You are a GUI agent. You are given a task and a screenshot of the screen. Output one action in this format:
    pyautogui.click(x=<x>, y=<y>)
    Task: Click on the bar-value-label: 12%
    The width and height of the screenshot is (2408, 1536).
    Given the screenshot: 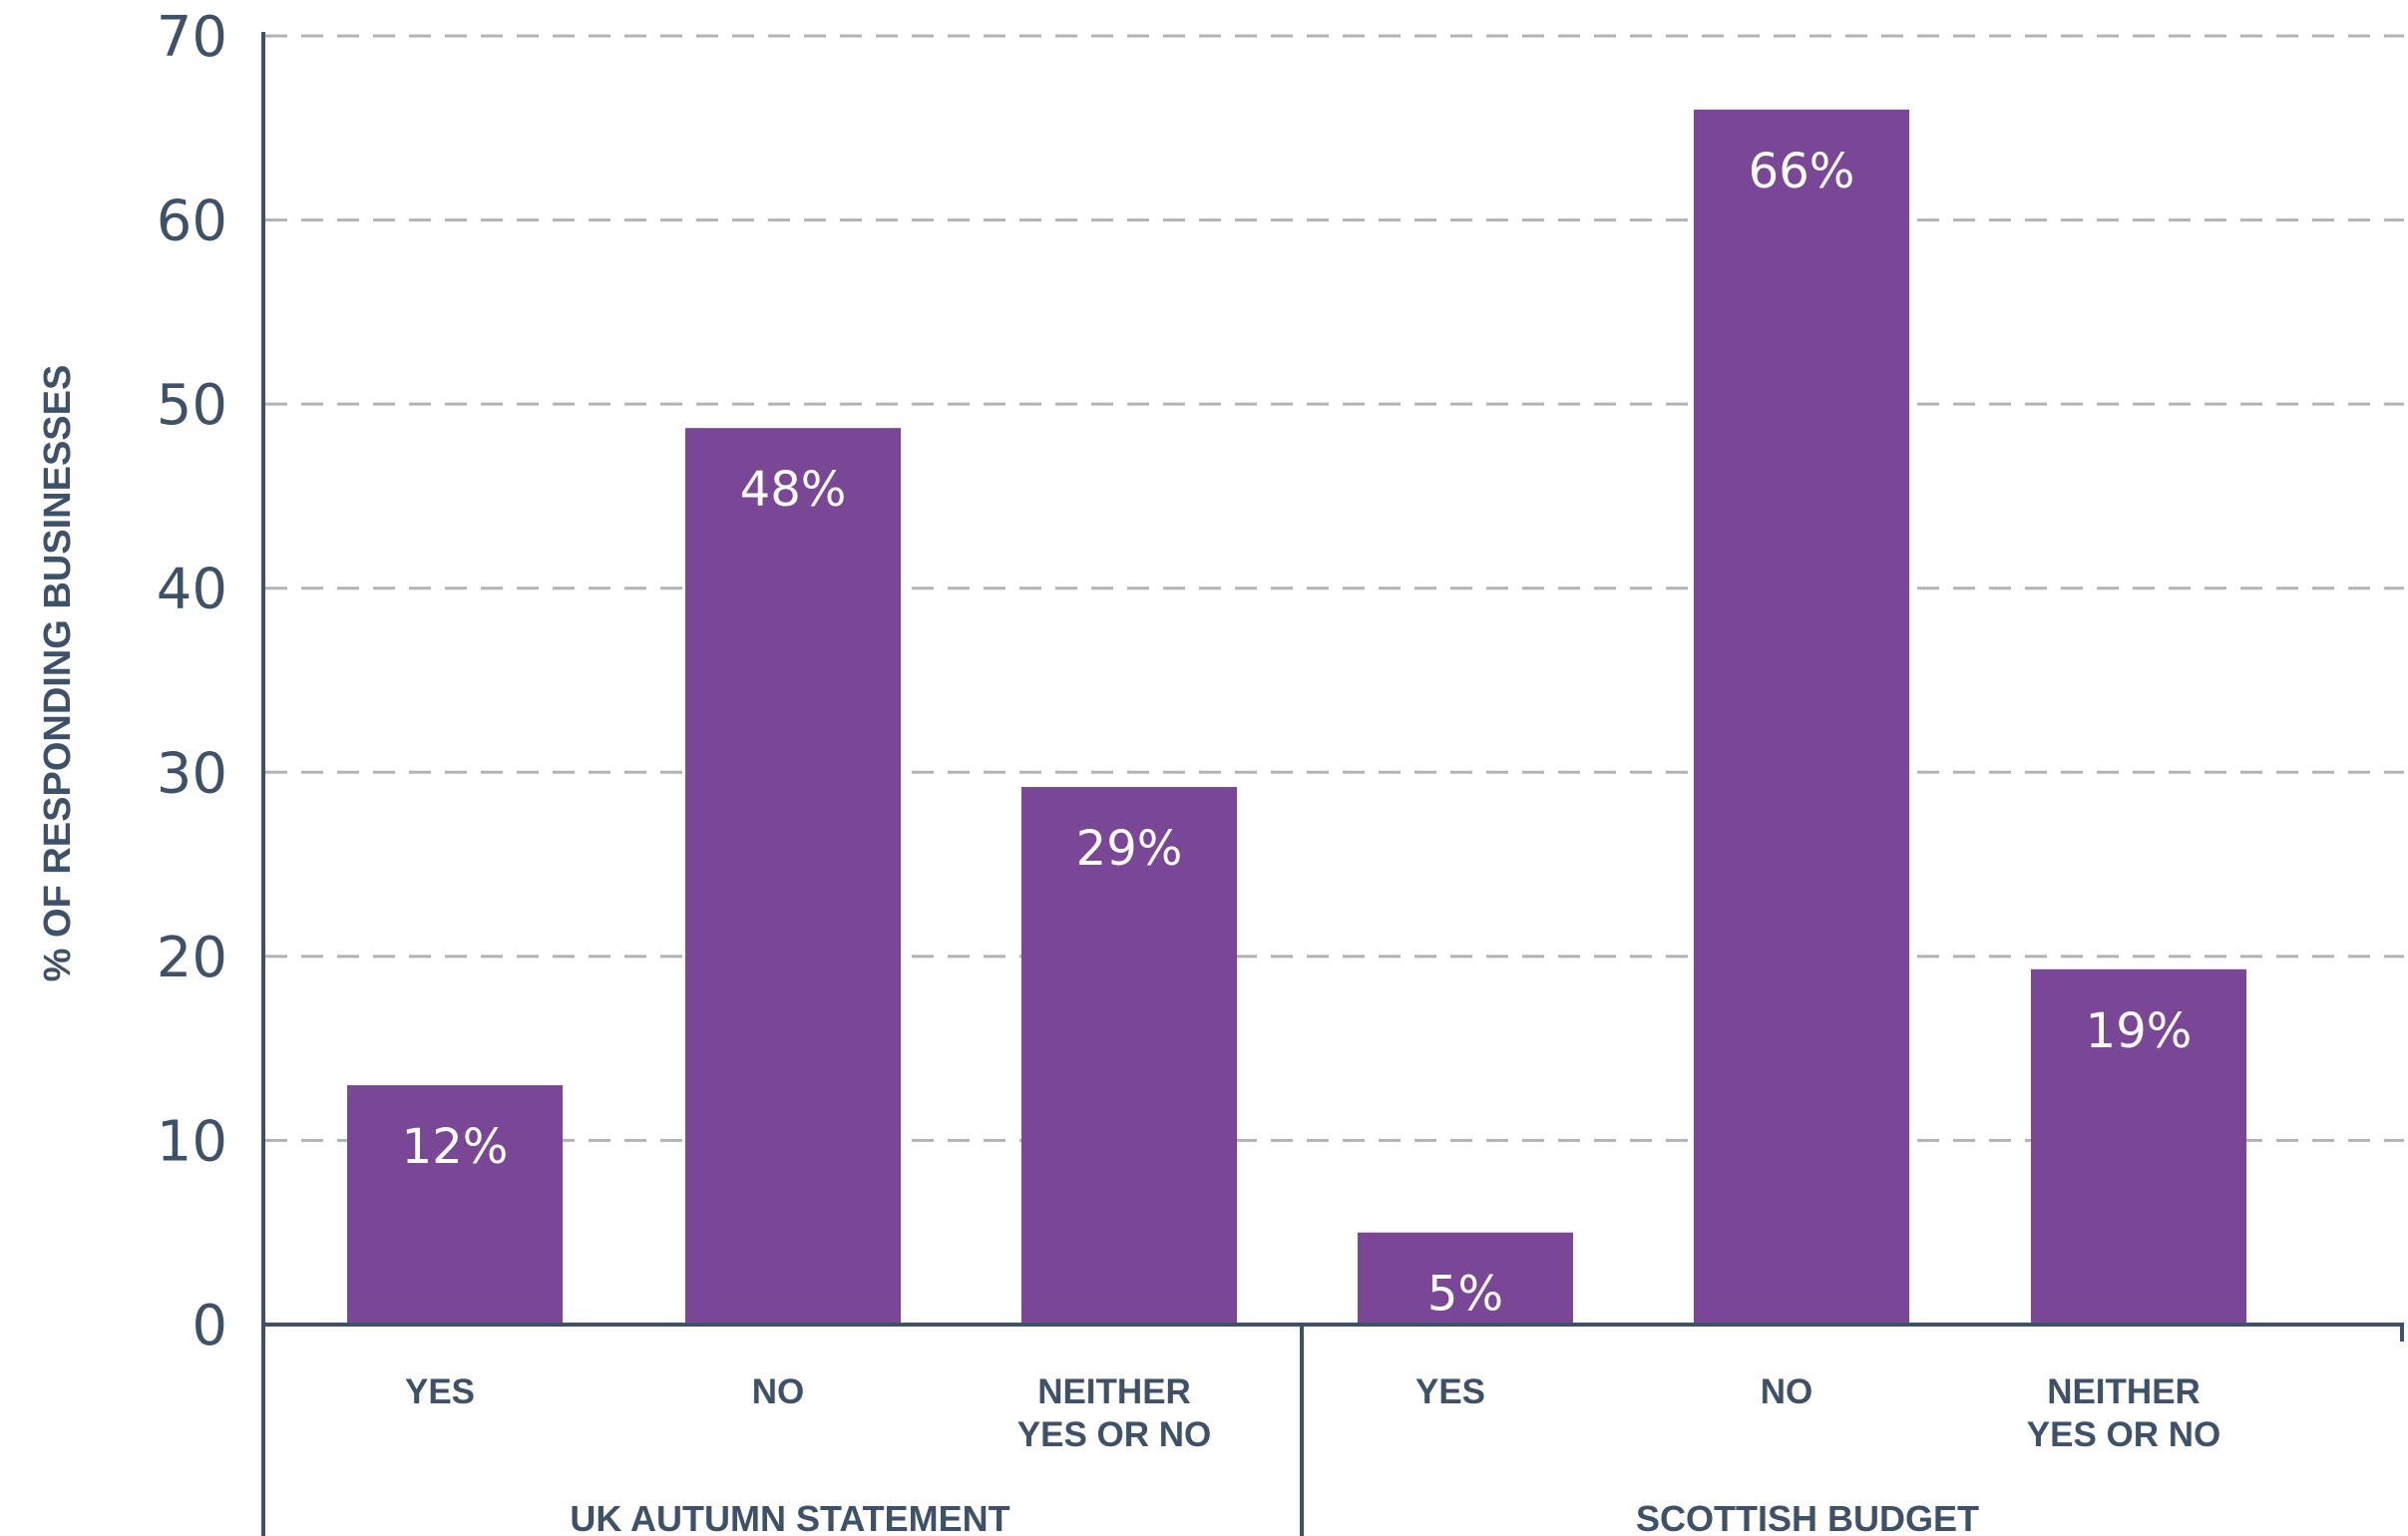 What is the action you would take?
    pyautogui.click(x=456, y=1147)
    